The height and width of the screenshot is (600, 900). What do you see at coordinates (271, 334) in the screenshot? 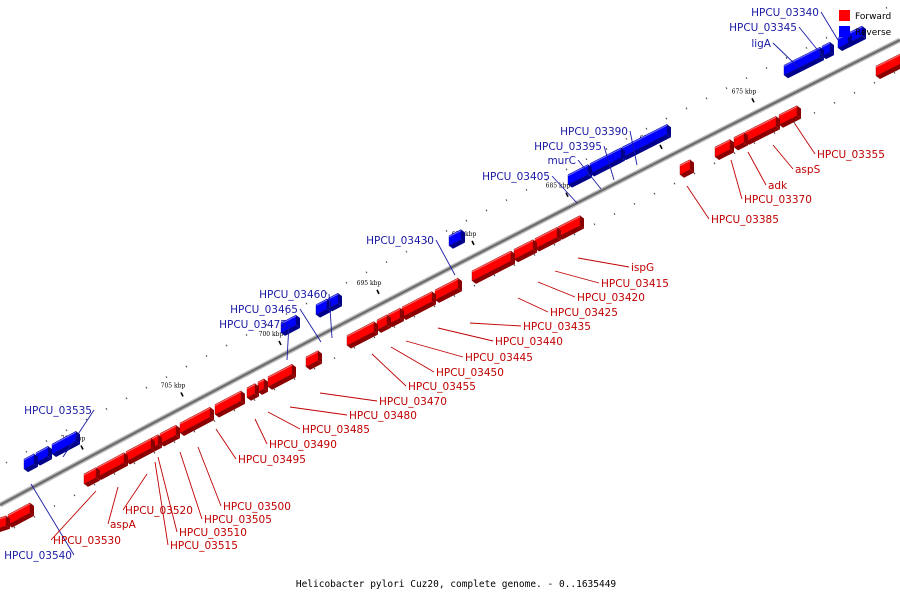
I see `kbp-label: 700 kbp` at bounding box center [271, 334].